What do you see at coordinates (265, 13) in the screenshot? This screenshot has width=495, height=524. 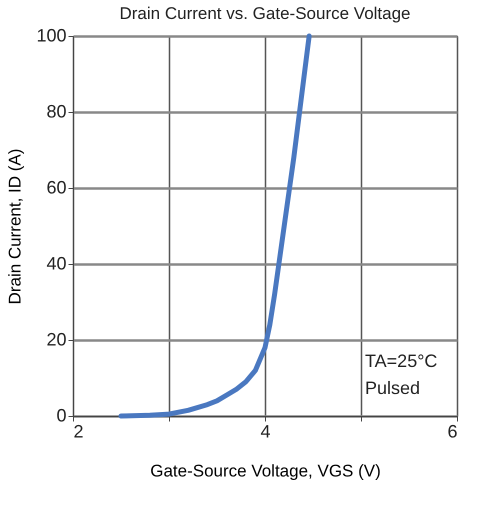 I see `chart-title: Drain Current vs. Gate-Source Voltage` at bounding box center [265, 13].